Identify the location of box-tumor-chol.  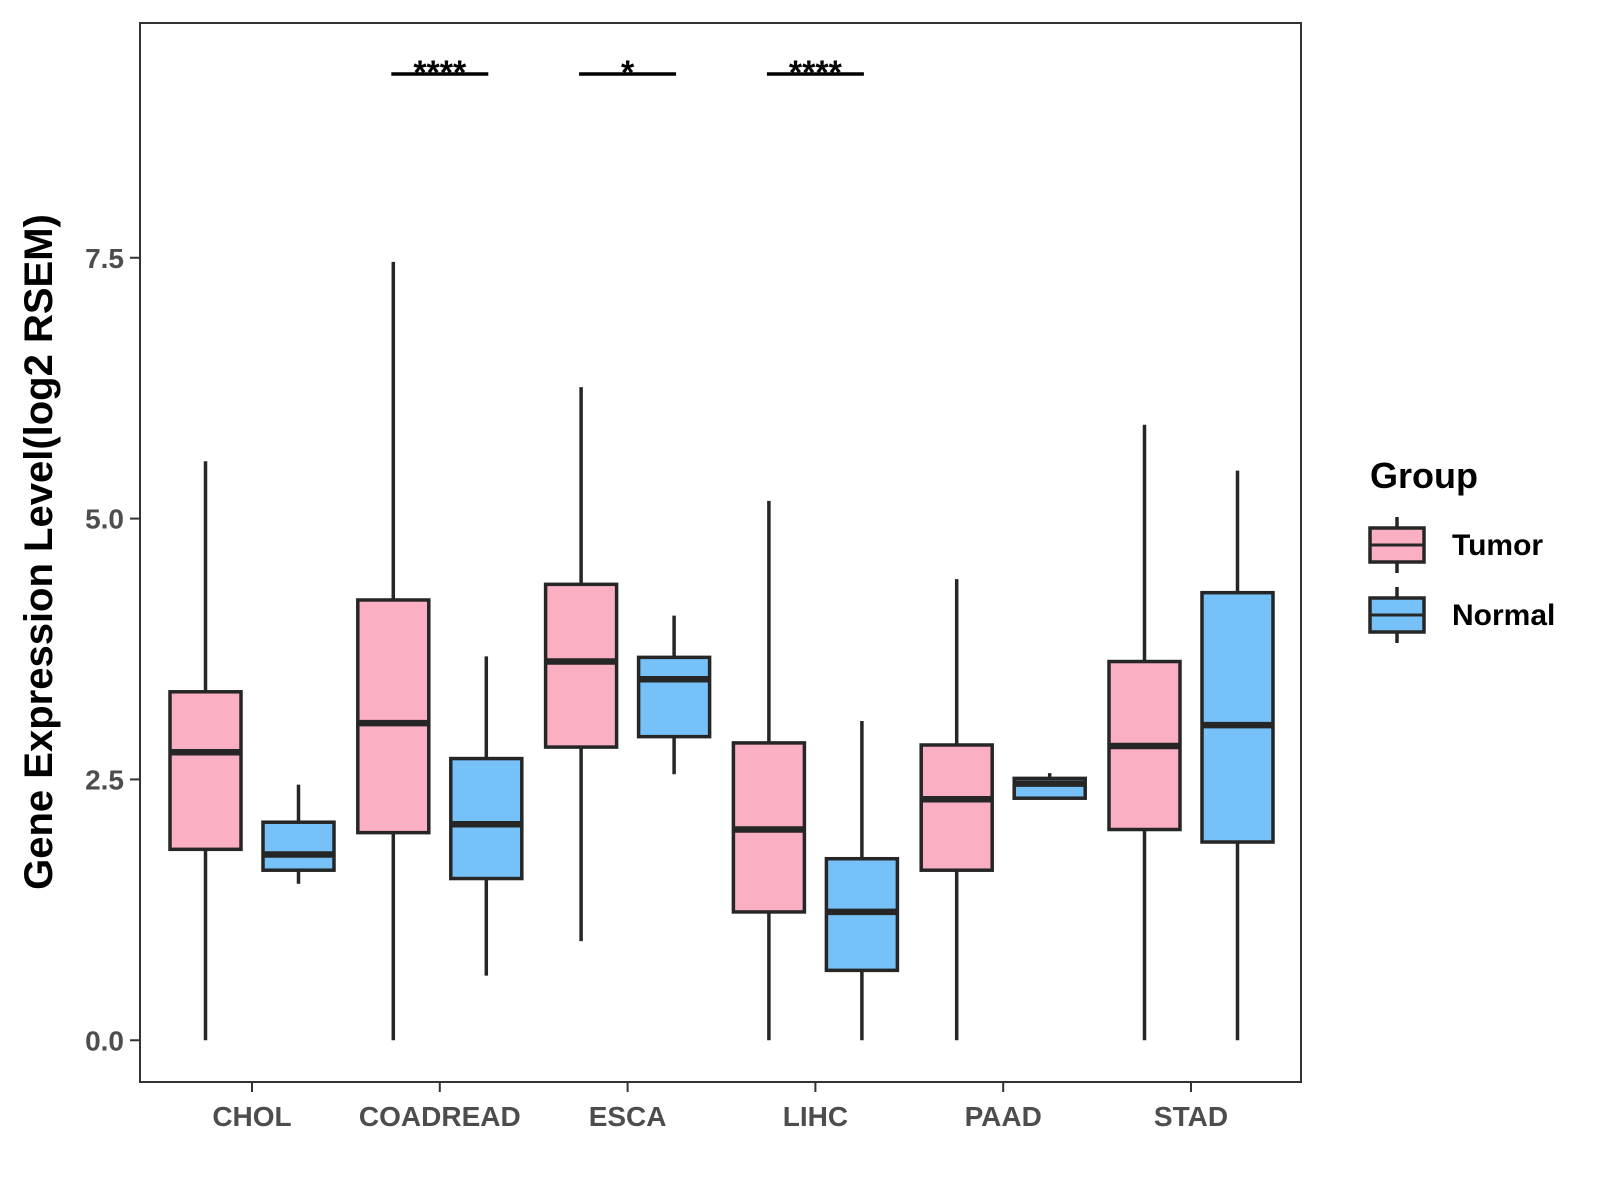
(205, 751).